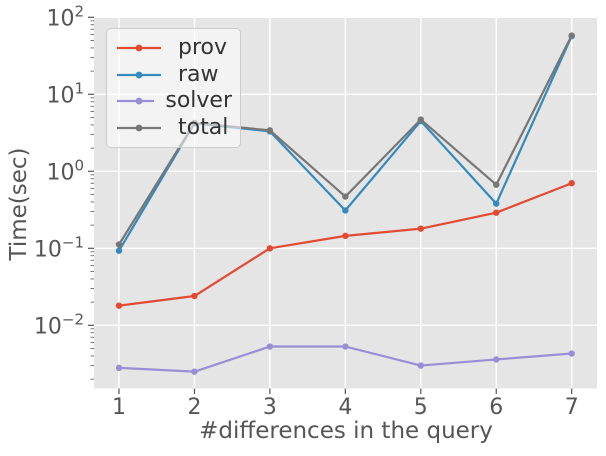  I want to click on legend-item-total: total, so click(173, 128).